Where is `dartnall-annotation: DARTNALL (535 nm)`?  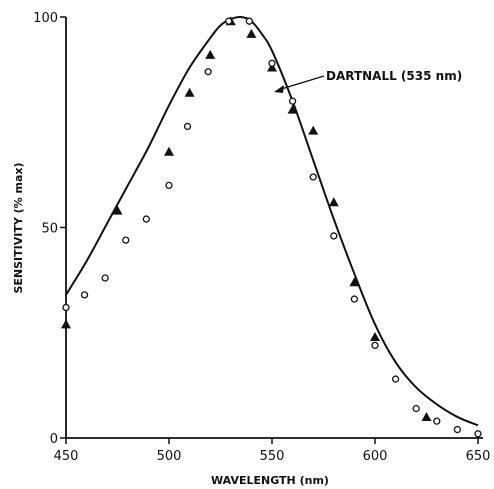
dartnall-annotation: DARTNALL (535 nm) is located at coordinates (368, 81).